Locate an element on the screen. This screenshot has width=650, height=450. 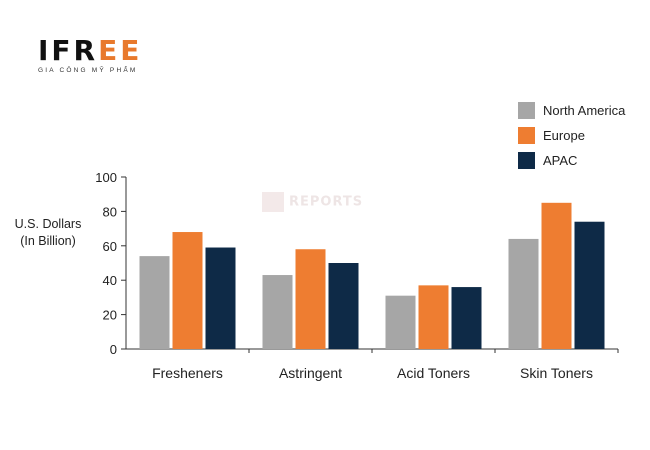
x-category-label: Skin Toners is located at coordinates (556, 373).